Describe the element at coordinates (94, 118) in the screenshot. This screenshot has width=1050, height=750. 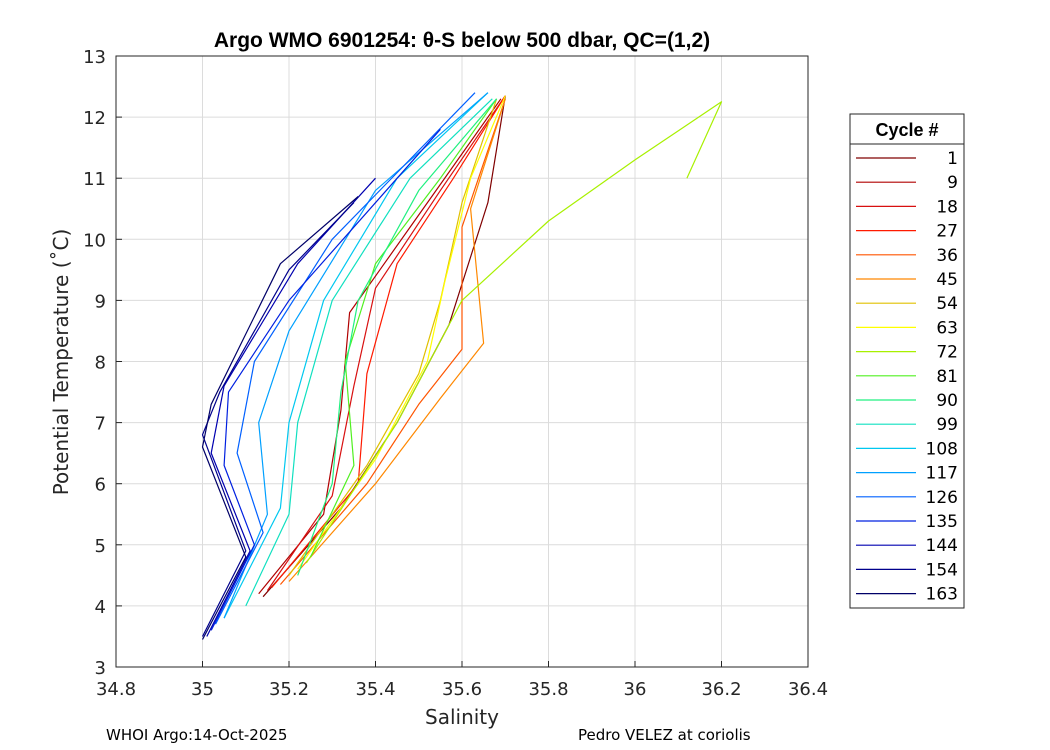
I see `y-tick-label: 12` at that location.